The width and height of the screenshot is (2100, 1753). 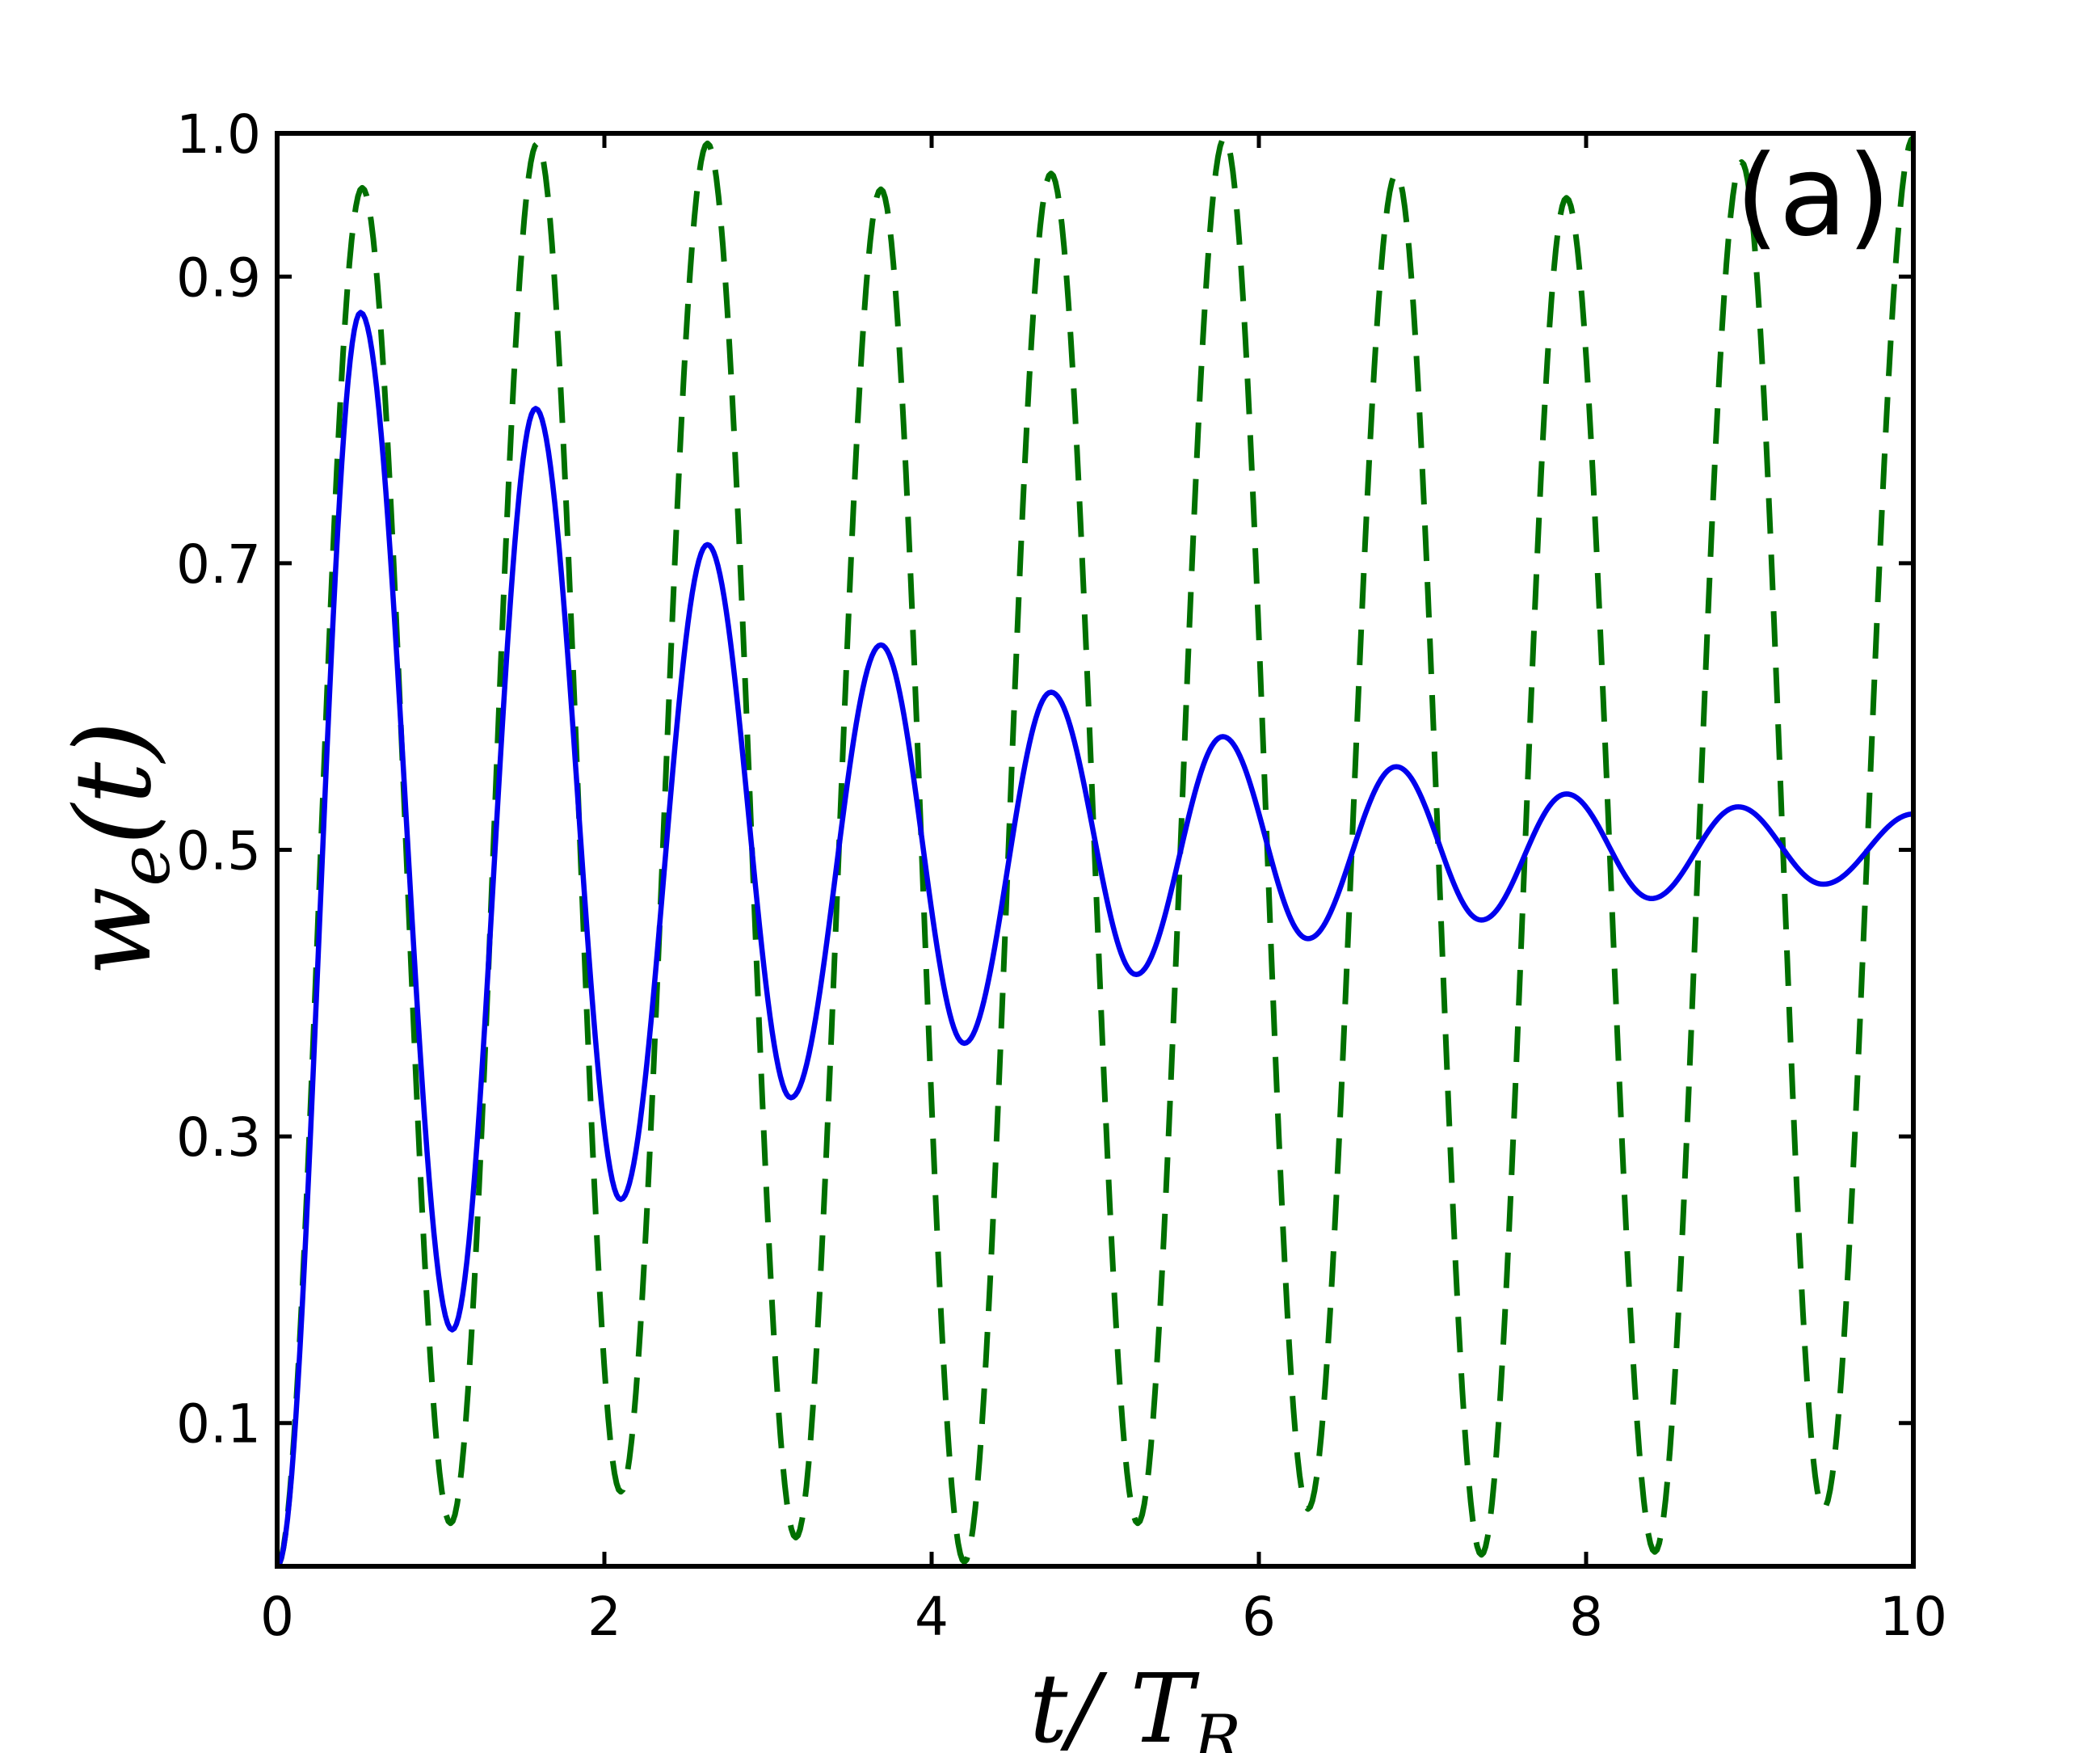 What do you see at coordinates (219, 134) in the screenshot?
I see `y-tick-label: 1.0` at bounding box center [219, 134].